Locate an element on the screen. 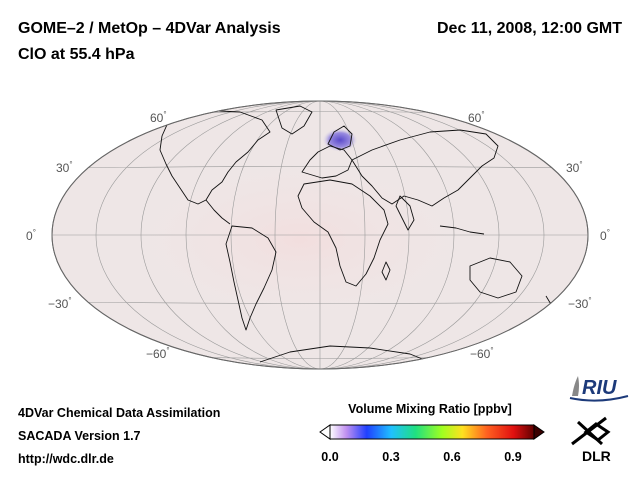 This screenshot has width=640, height=485. asia is located at coordinates (425, 168).